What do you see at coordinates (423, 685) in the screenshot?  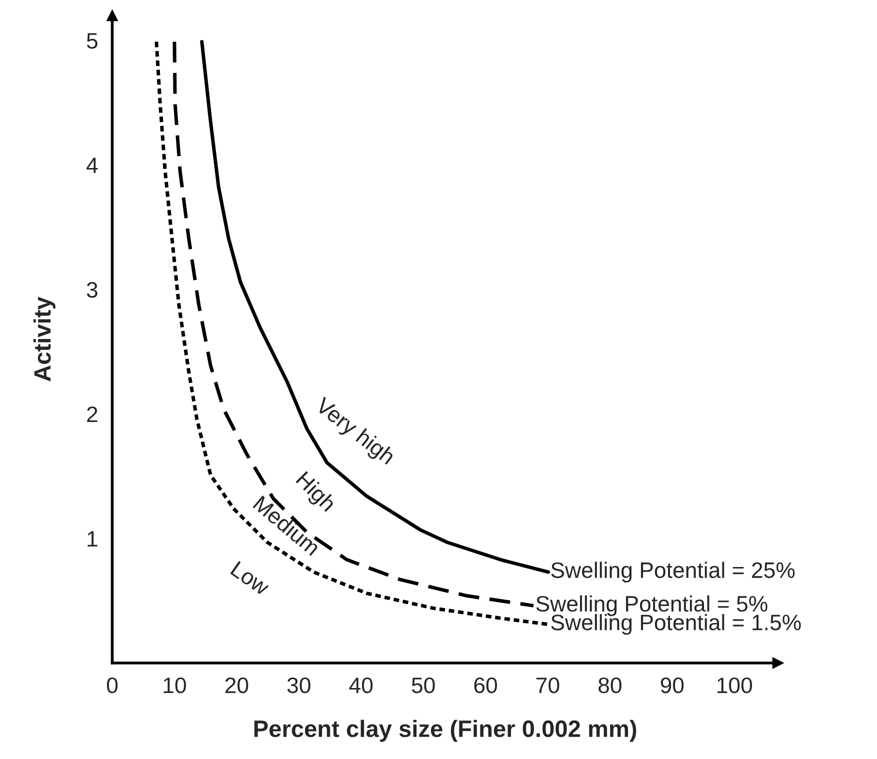 I see `x-tick-label: 50` at bounding box center [423, 685].